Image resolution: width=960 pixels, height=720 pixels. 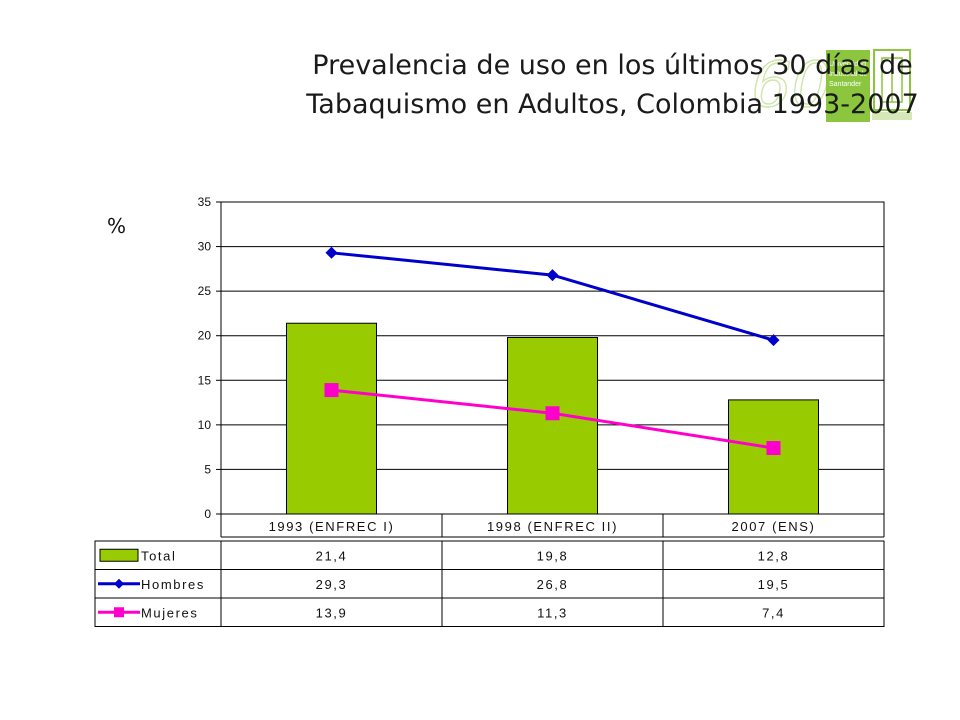 What do you see at coordinates (205, 425) in the screenshot?
I see `y-tick-label: 10` at bounding box center [205, 425].